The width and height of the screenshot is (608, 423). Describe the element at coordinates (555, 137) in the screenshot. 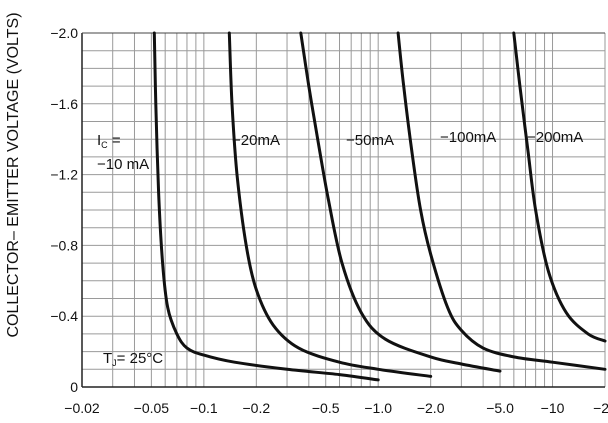

I see `series-label-200ma: −200mA` at that location.